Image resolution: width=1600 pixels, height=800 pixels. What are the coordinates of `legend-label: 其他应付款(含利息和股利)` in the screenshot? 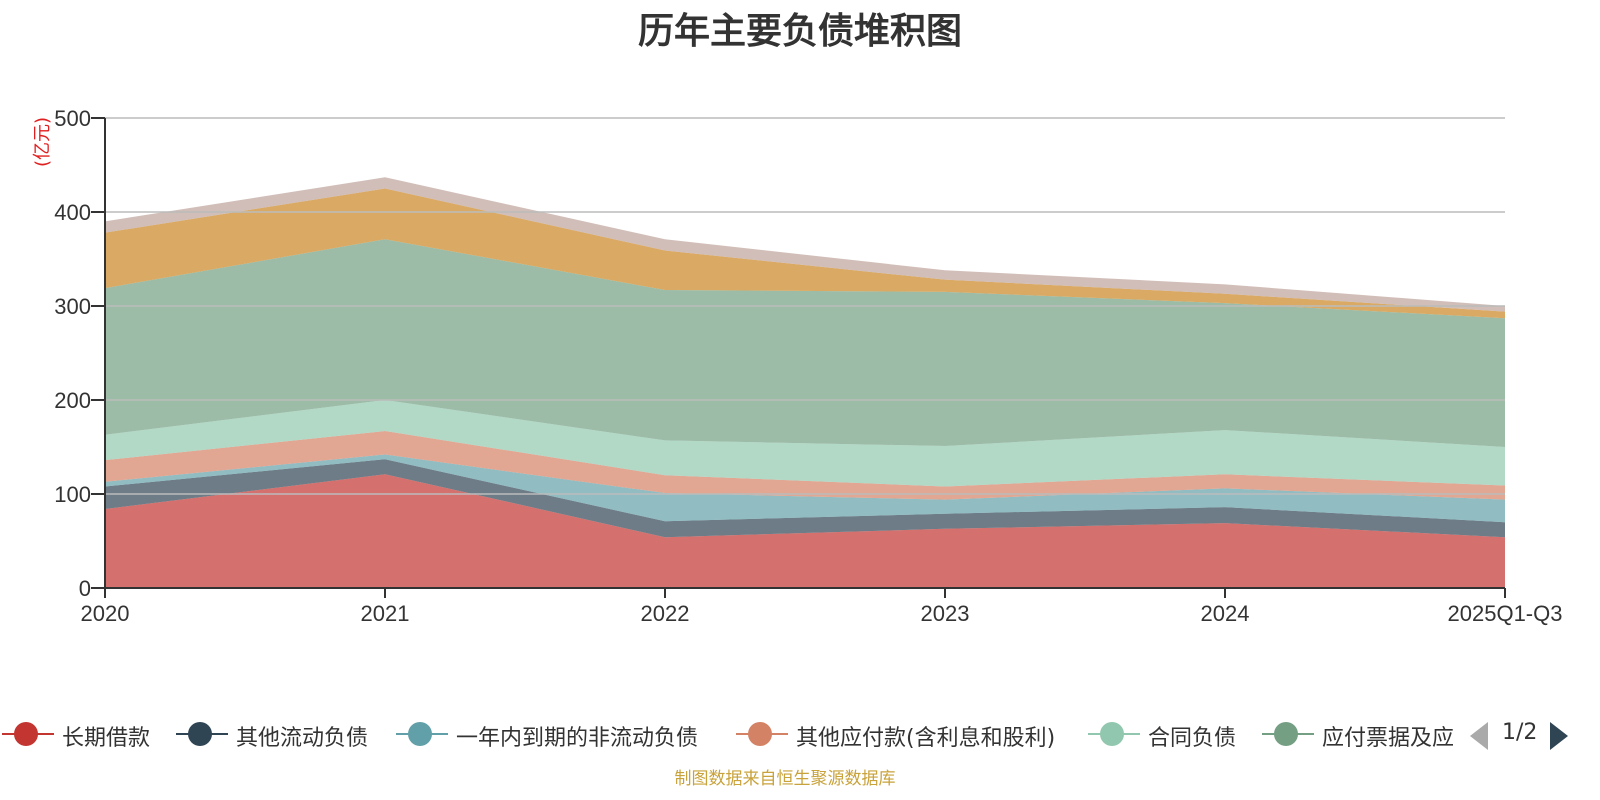 It's located at (926, 738).